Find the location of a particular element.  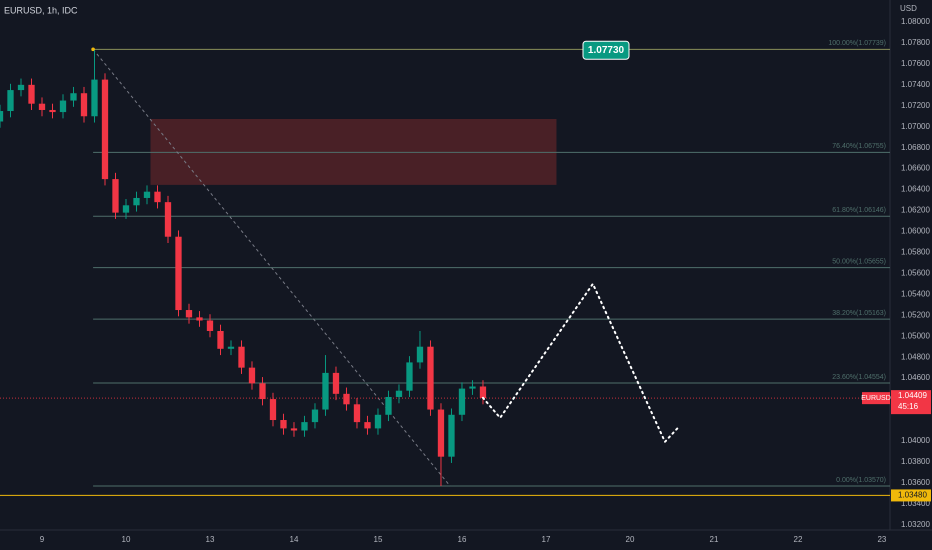

y-tick-label: 1.06400 is located at coordinates (915, 189).